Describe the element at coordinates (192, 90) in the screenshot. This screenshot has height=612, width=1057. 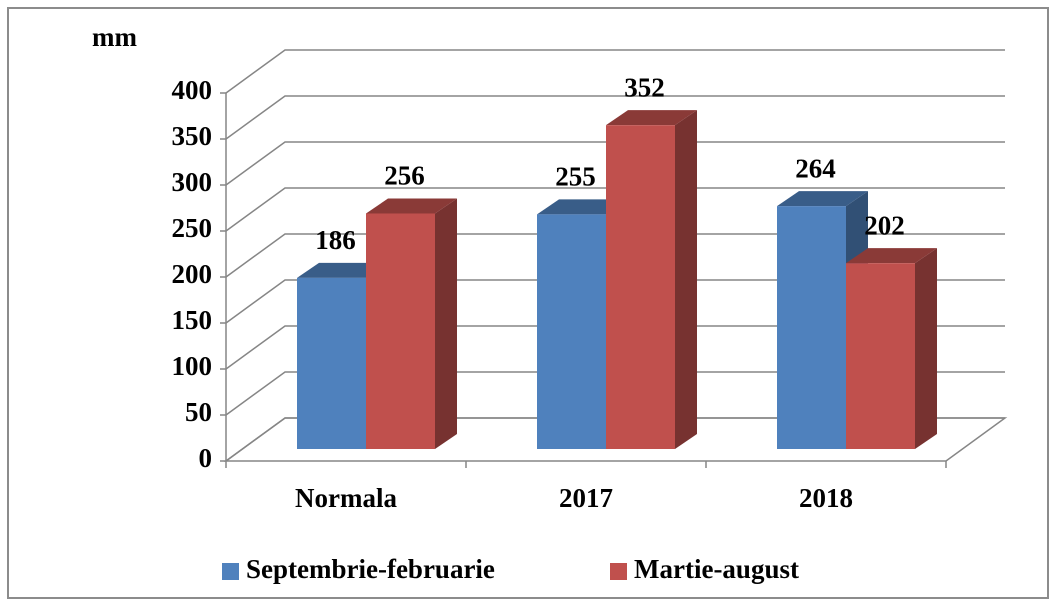
I see `y-tick-label: 400` at that location.